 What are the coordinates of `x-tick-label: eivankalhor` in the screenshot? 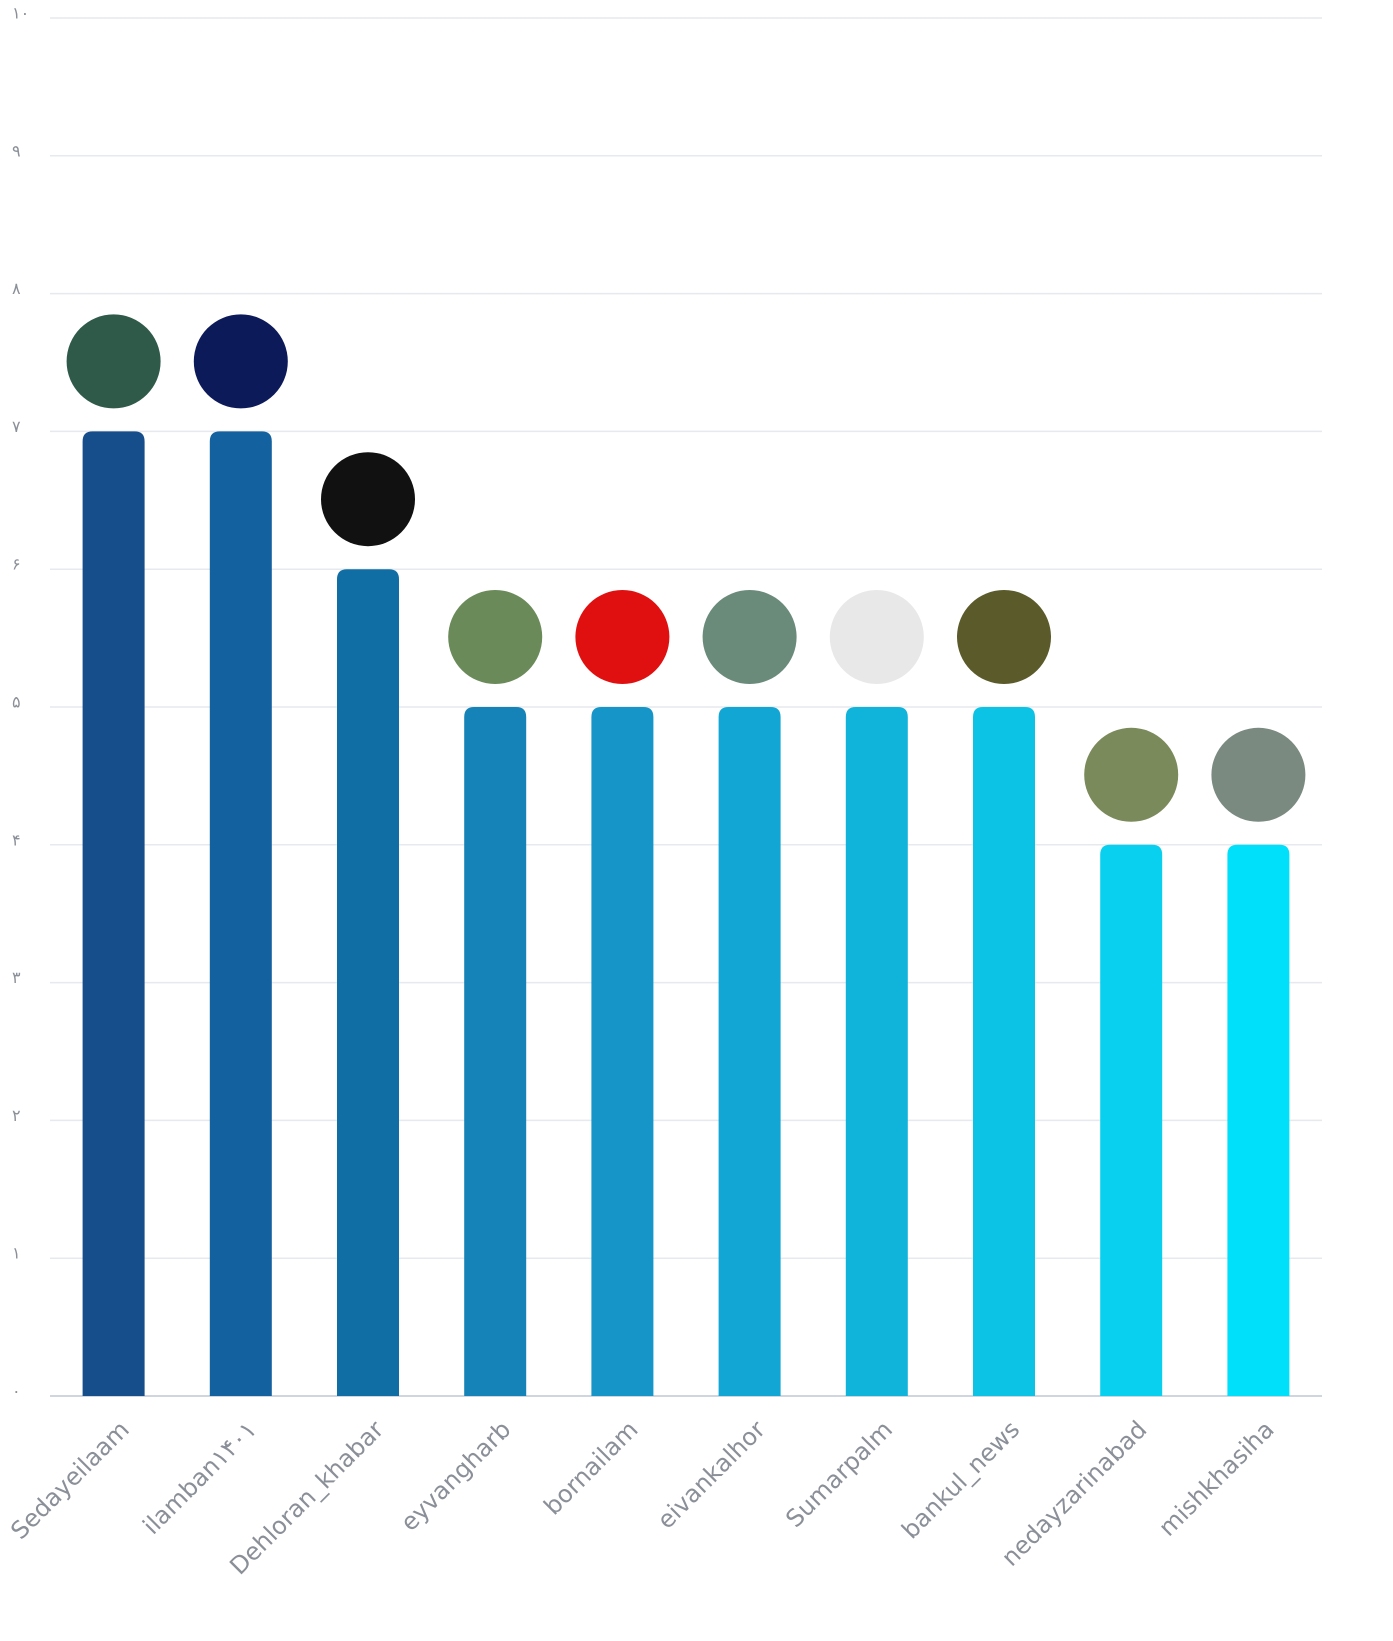 It's located at (711, 1474).